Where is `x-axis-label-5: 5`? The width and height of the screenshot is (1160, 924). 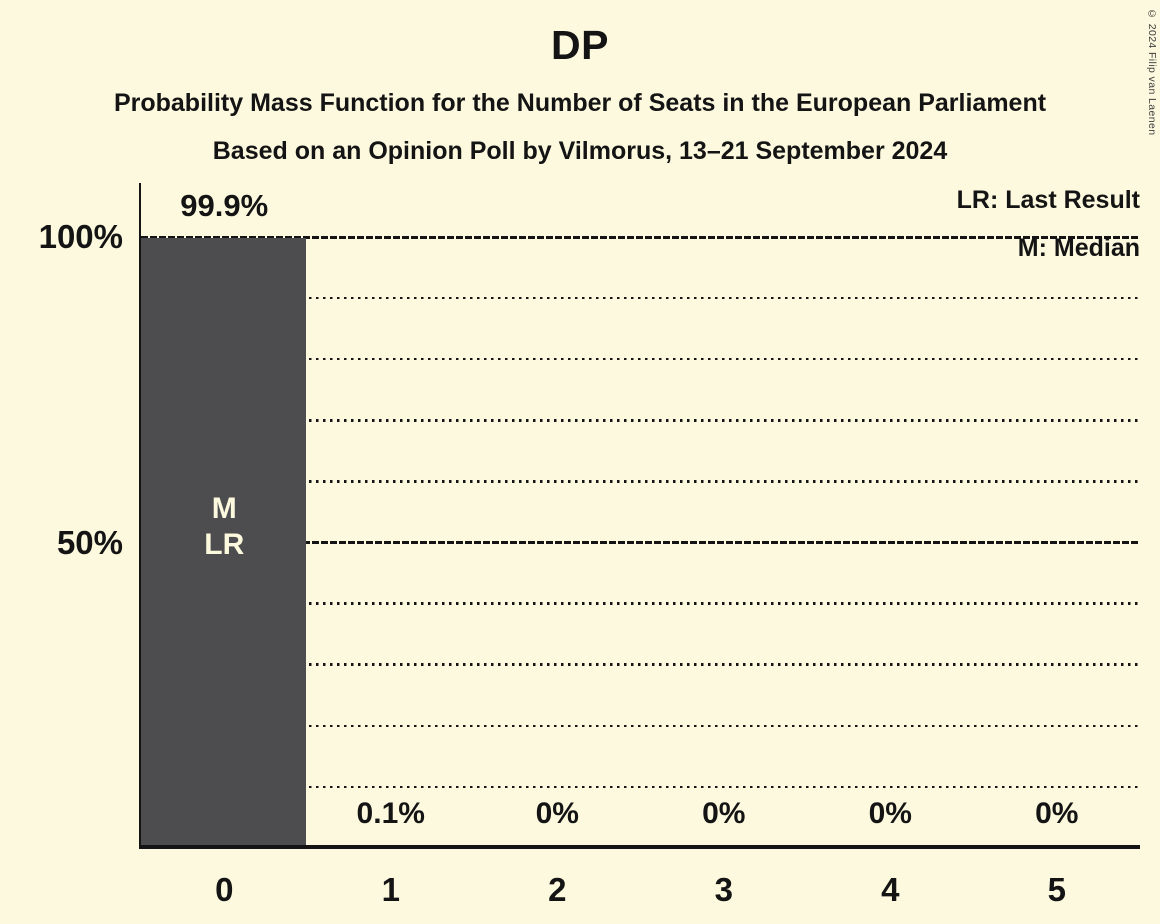
x-axis-label-5: 5 is located at coordinates (1056, 889).